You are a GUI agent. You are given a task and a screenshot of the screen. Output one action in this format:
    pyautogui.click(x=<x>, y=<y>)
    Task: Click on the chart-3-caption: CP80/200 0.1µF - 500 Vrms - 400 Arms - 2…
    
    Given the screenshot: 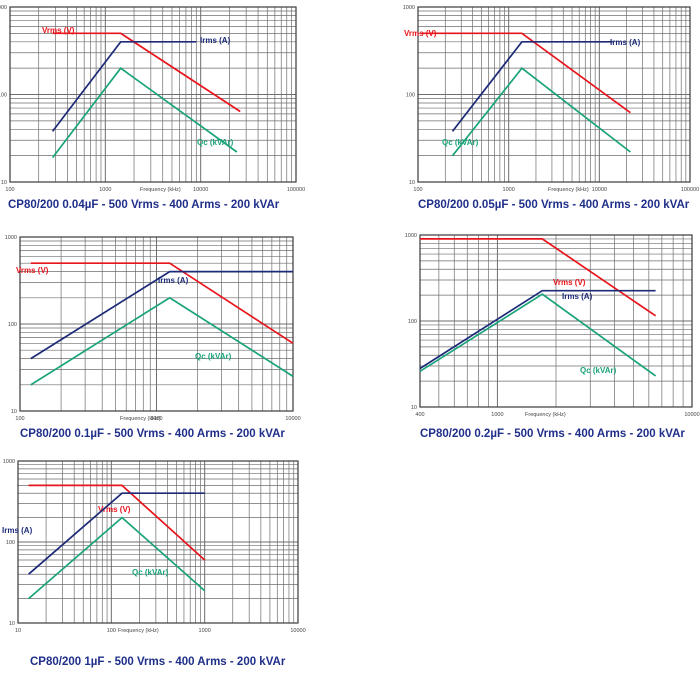 What is the action you would take?
    pyautogui.click(x=152, y=434)
    